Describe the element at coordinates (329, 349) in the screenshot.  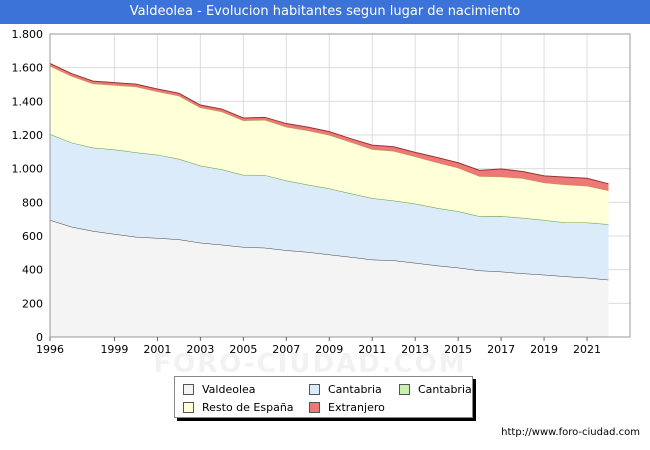
I see `x-tick-label: 2009` at that location.